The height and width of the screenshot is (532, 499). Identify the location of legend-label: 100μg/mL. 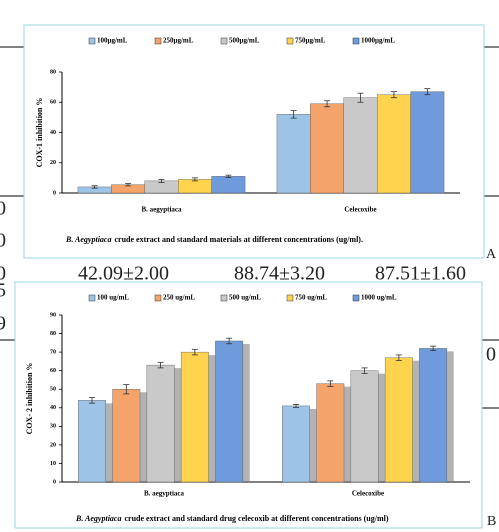
(112, 41).